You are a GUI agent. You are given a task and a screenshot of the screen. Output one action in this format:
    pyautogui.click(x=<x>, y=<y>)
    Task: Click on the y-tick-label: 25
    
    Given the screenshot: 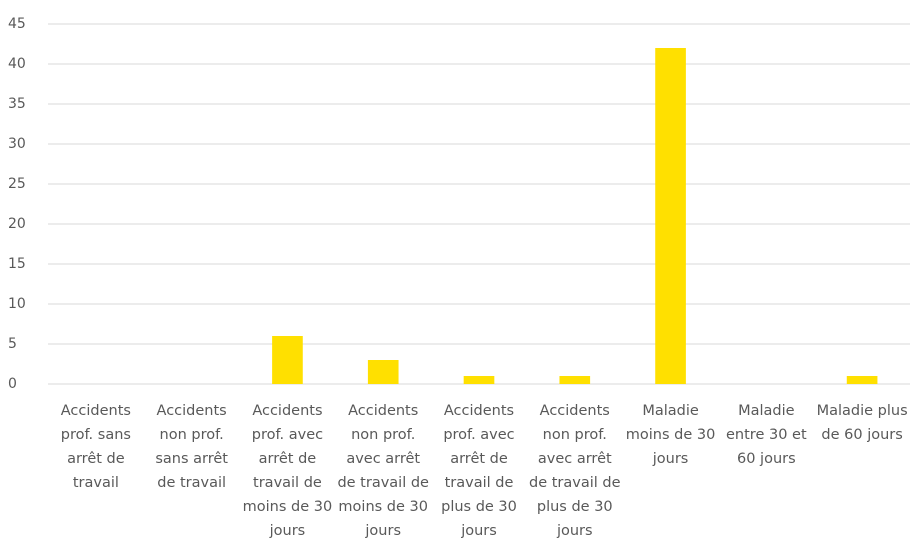 What is the action you would take?
    pyautogui.click(x=17, y=184)
    